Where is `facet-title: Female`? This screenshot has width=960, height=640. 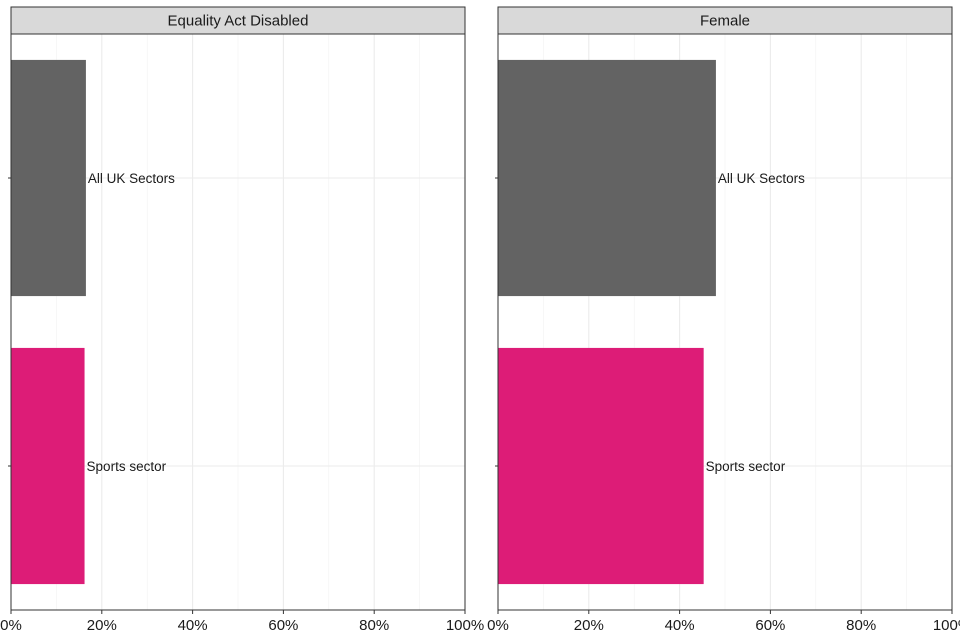 facet-title: Female is located at coordinates (725, 21).